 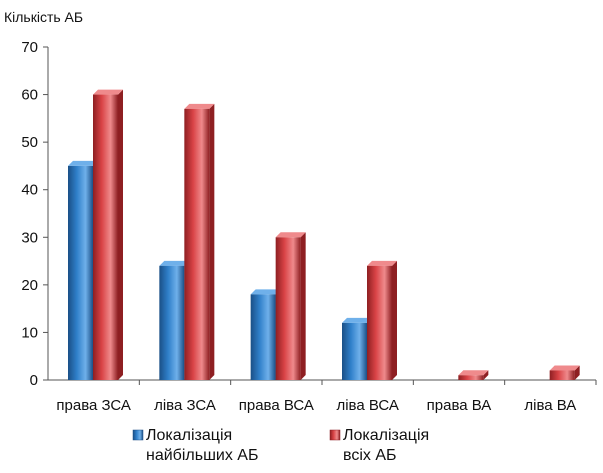 What do you see at coordinates (93, 405) in the screenshot?
I see `x-tick-label: права ЗСА` at bounding box center [93, 405].